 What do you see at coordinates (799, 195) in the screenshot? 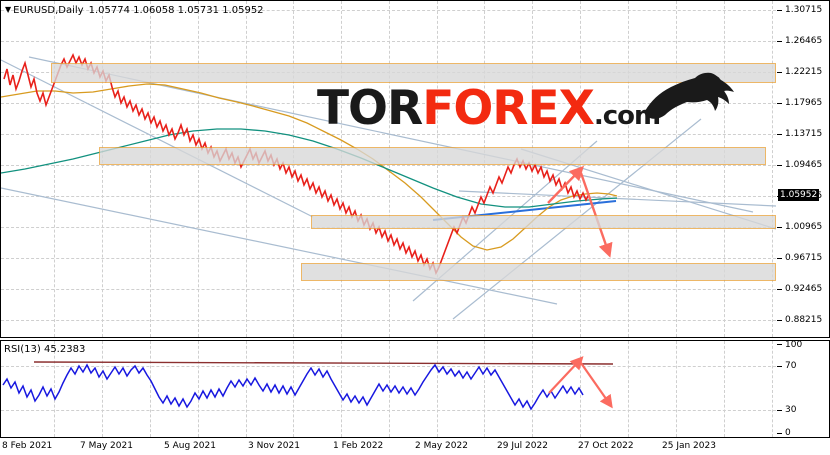
I see `current-price-tag: 1.05952` at bounding box center [799, 195].